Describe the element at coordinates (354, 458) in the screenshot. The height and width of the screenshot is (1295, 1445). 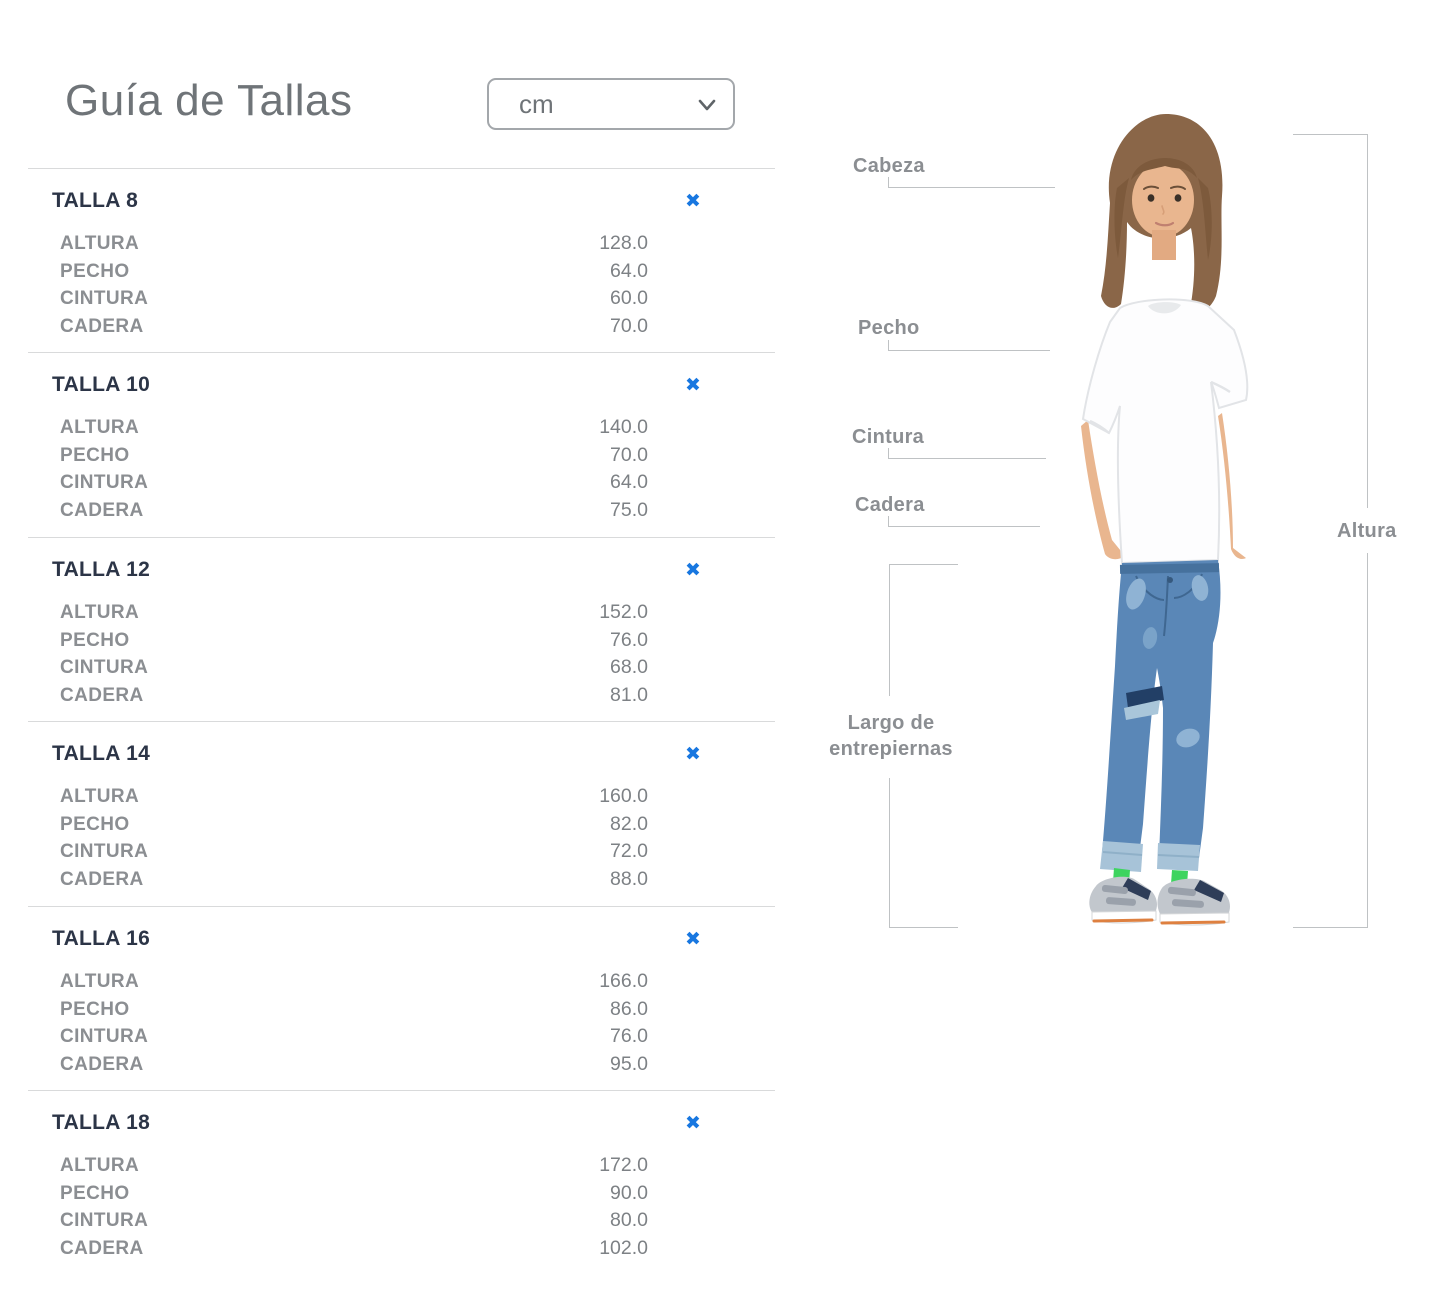
I see `measurement-row: PECHO 70.0` at that location.